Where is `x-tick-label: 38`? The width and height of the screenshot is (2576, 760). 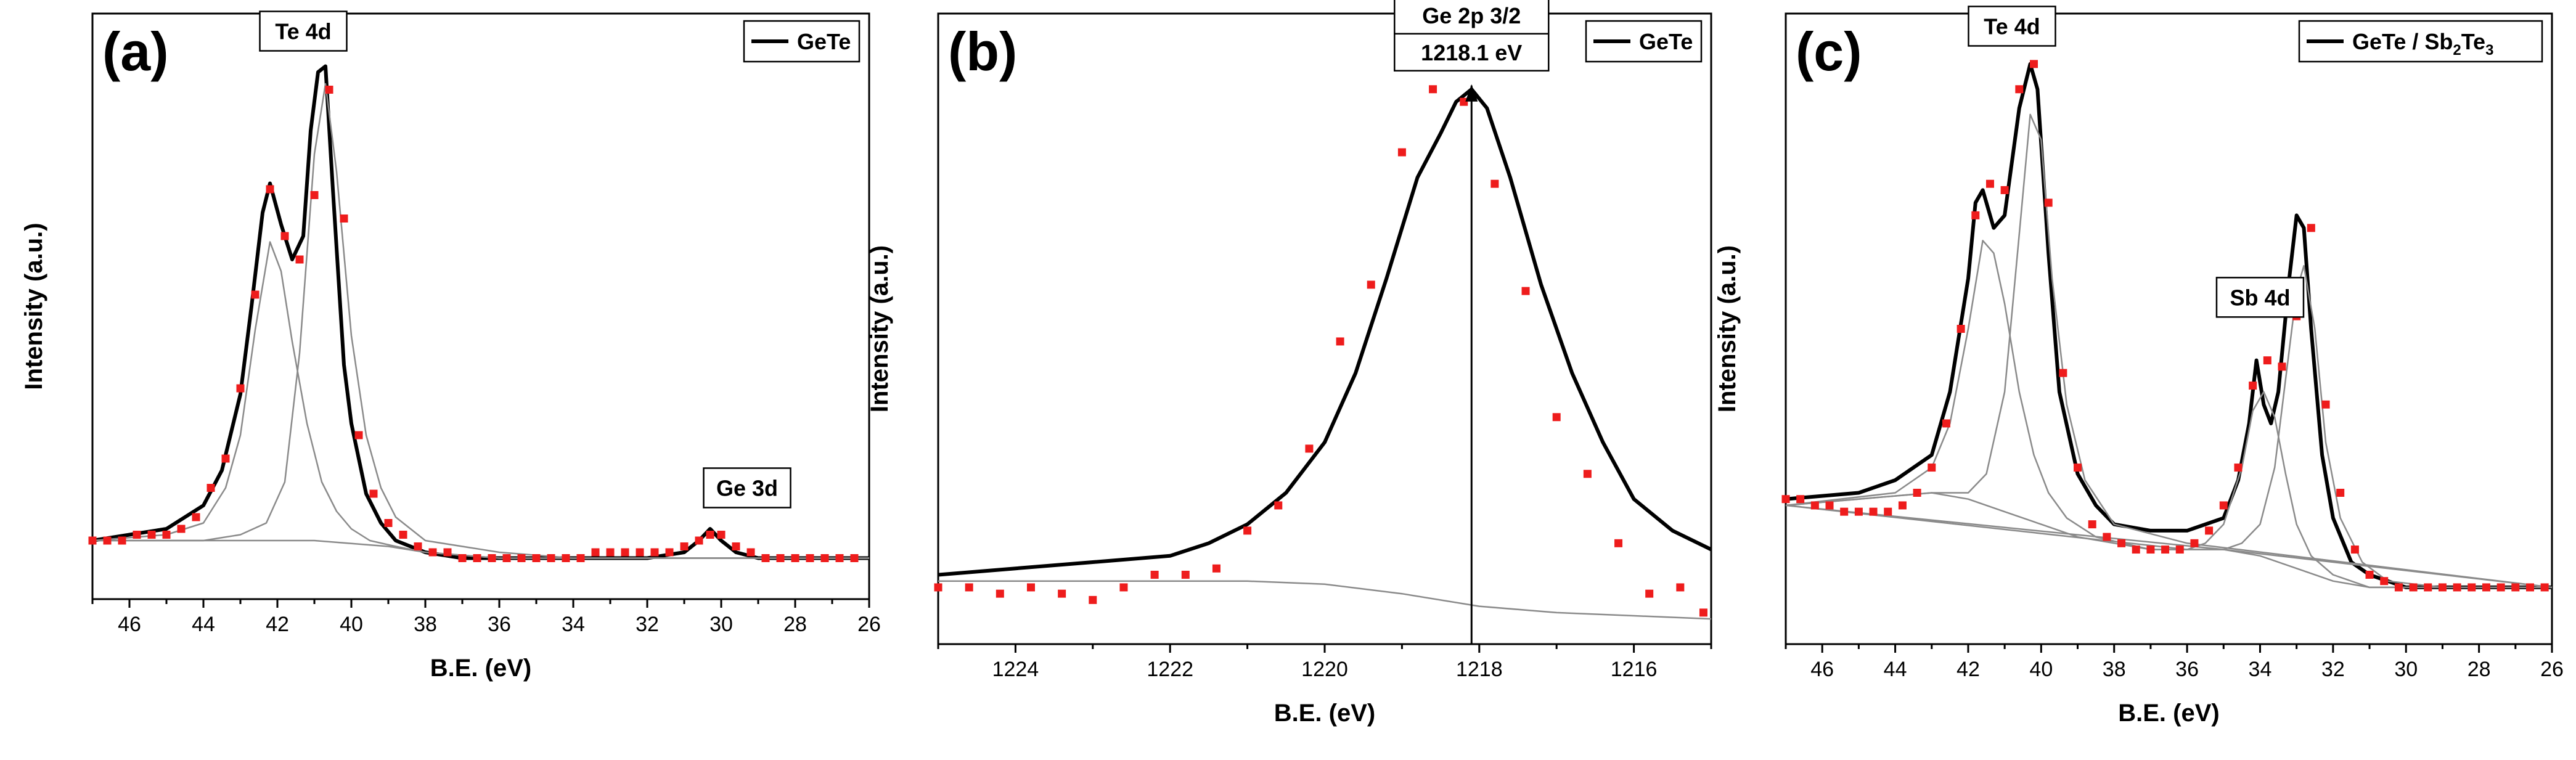 x-tick-label: 38 is located at coordinates (2114, 669).